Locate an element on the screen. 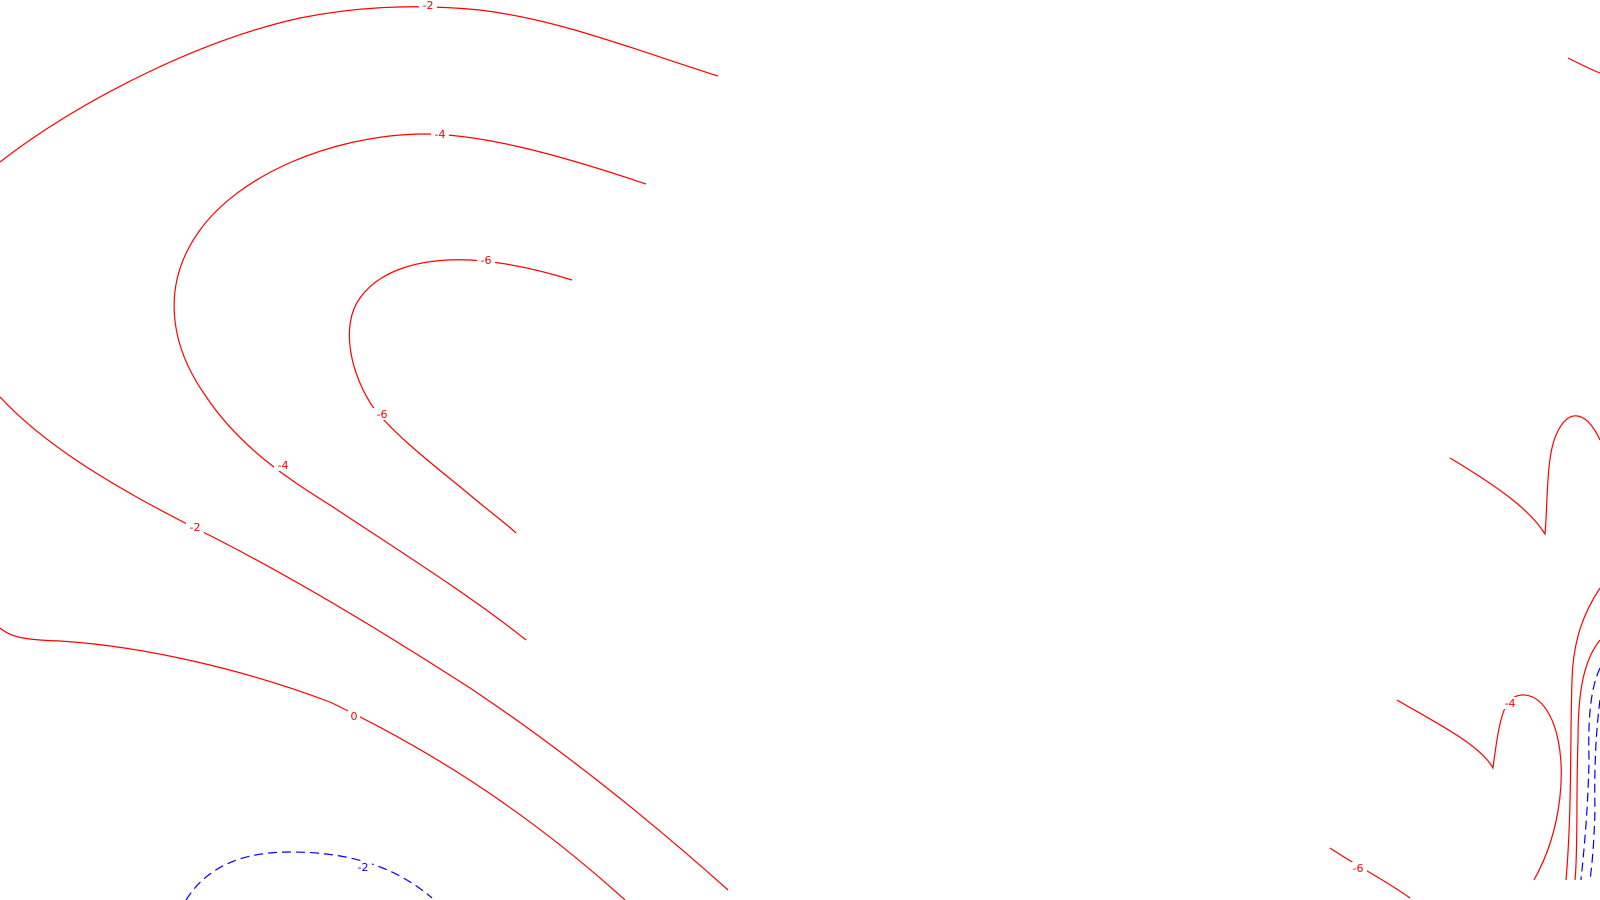 The image size is (1600, 900). contour-line-right-steep-inner is located at coordinates (1587, 760).